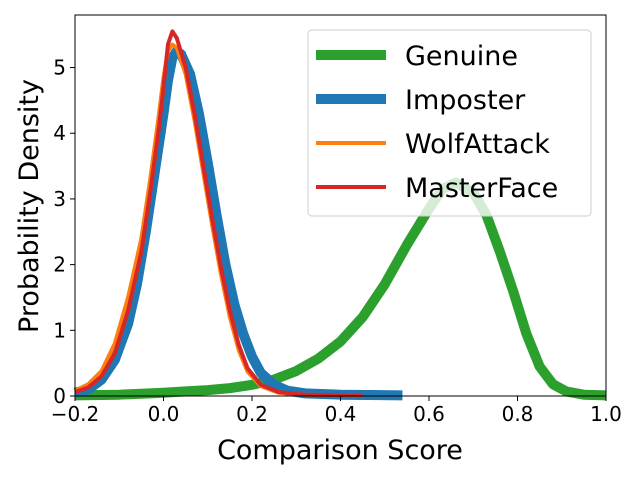 This screenshot has width=640, height=480. I want to click on x-tick-label: 0.8, so click(518, 414).